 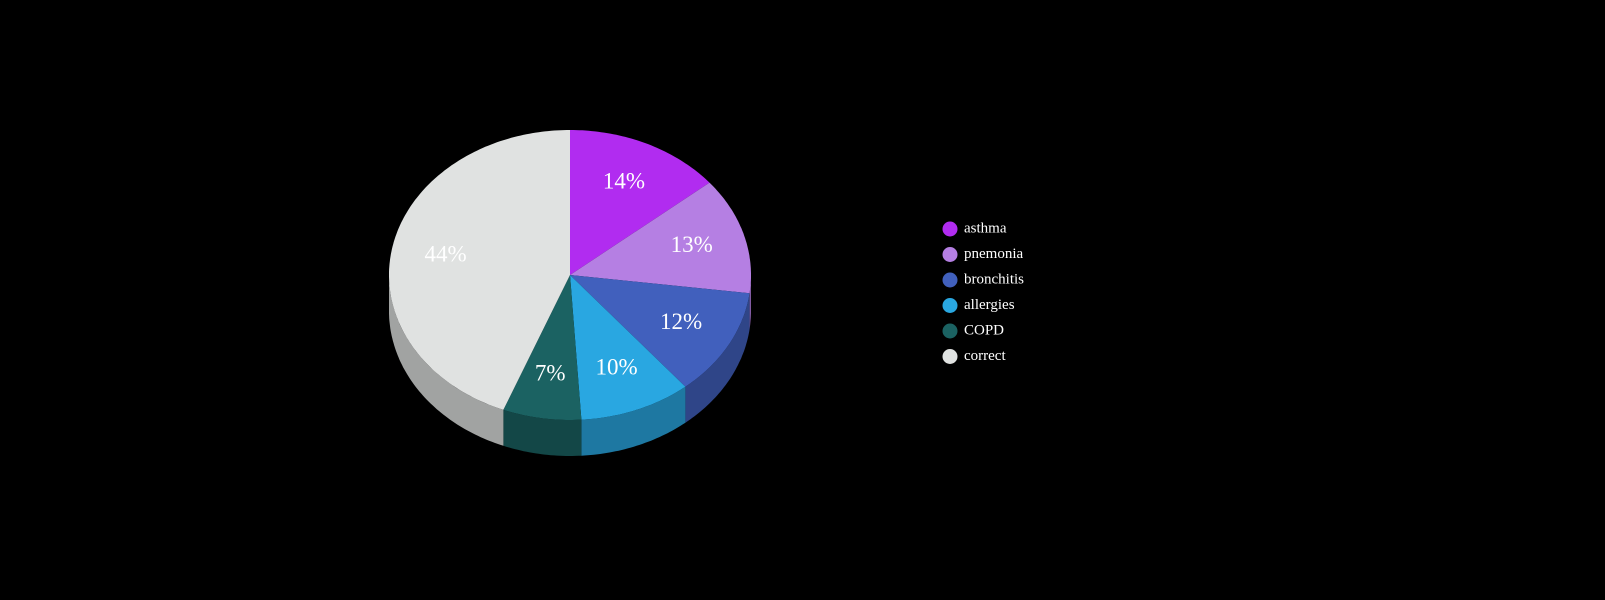 What do you see at coordinates (550, 373) in the screenshot?
I see `slice-label: 7%` at bounding box center [550, 373].